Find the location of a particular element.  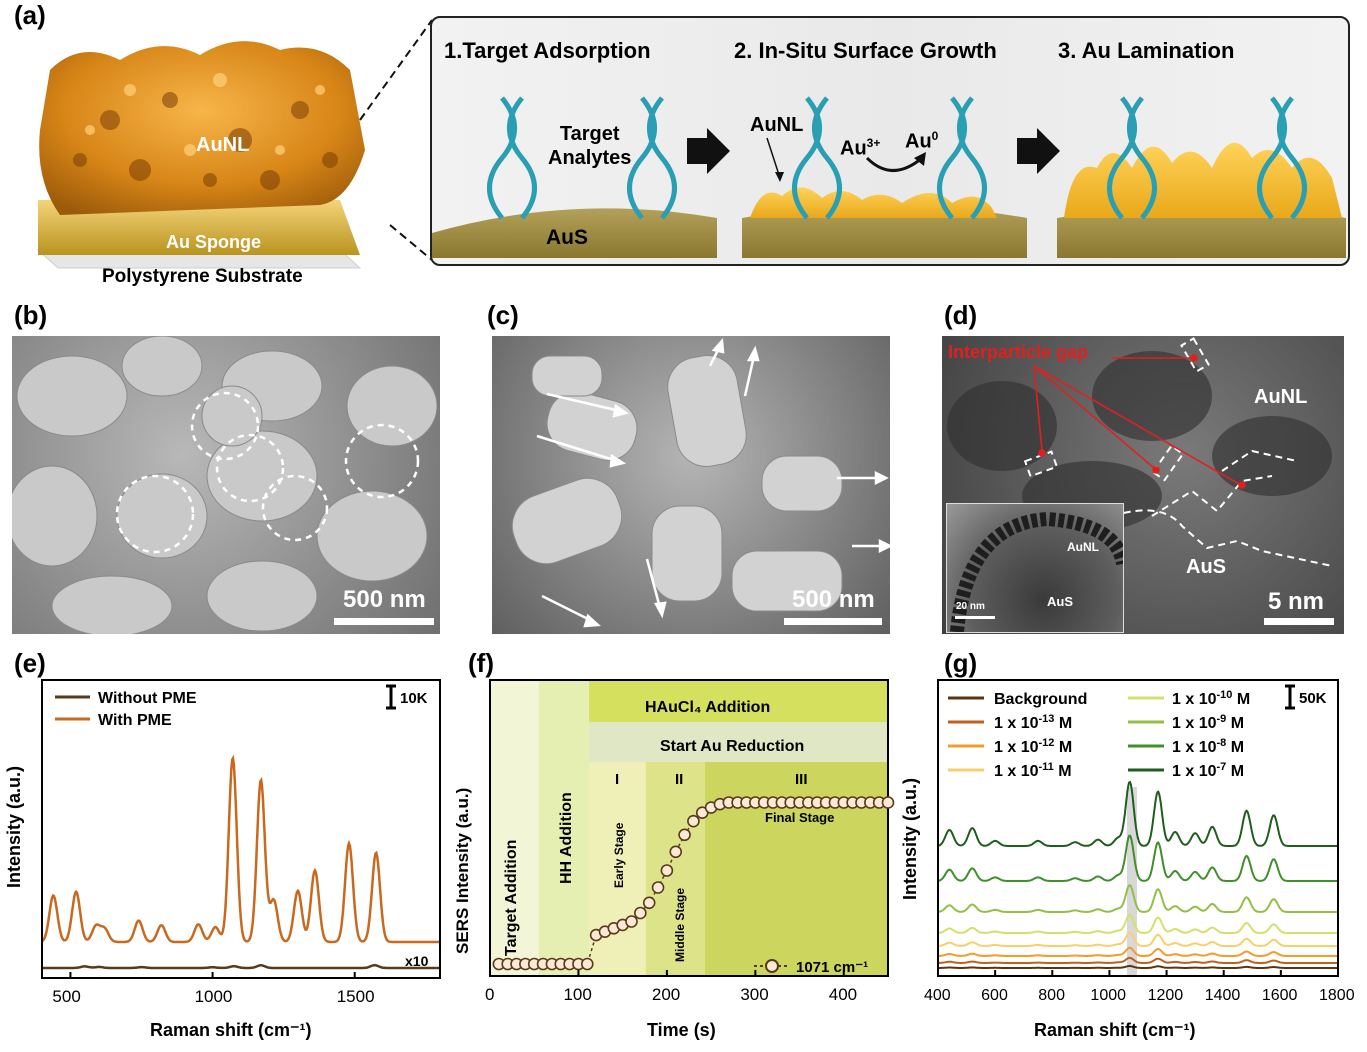

chart-f-region-target: Target Addition is located at coordinates (511, 898).